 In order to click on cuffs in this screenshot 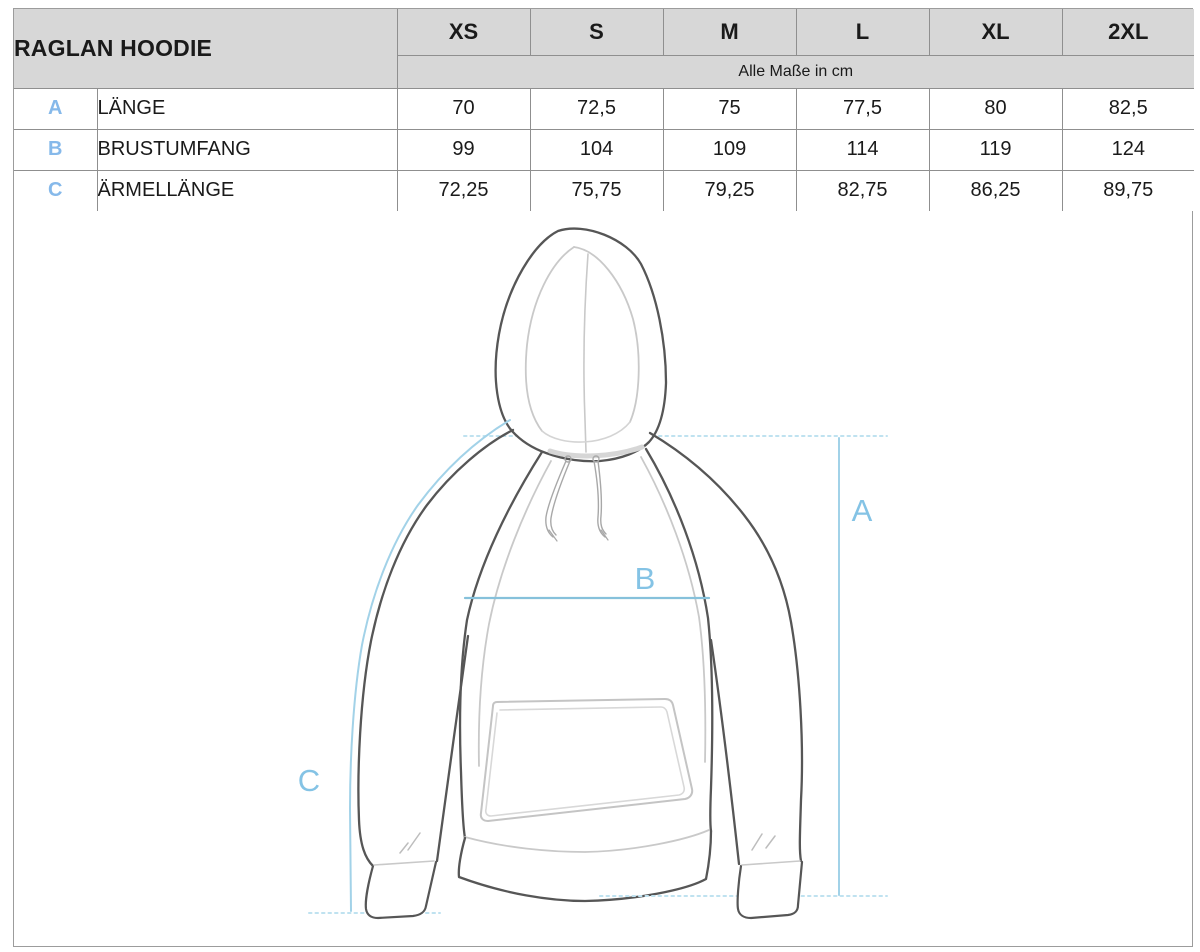, I will do `click(584, 876)`.